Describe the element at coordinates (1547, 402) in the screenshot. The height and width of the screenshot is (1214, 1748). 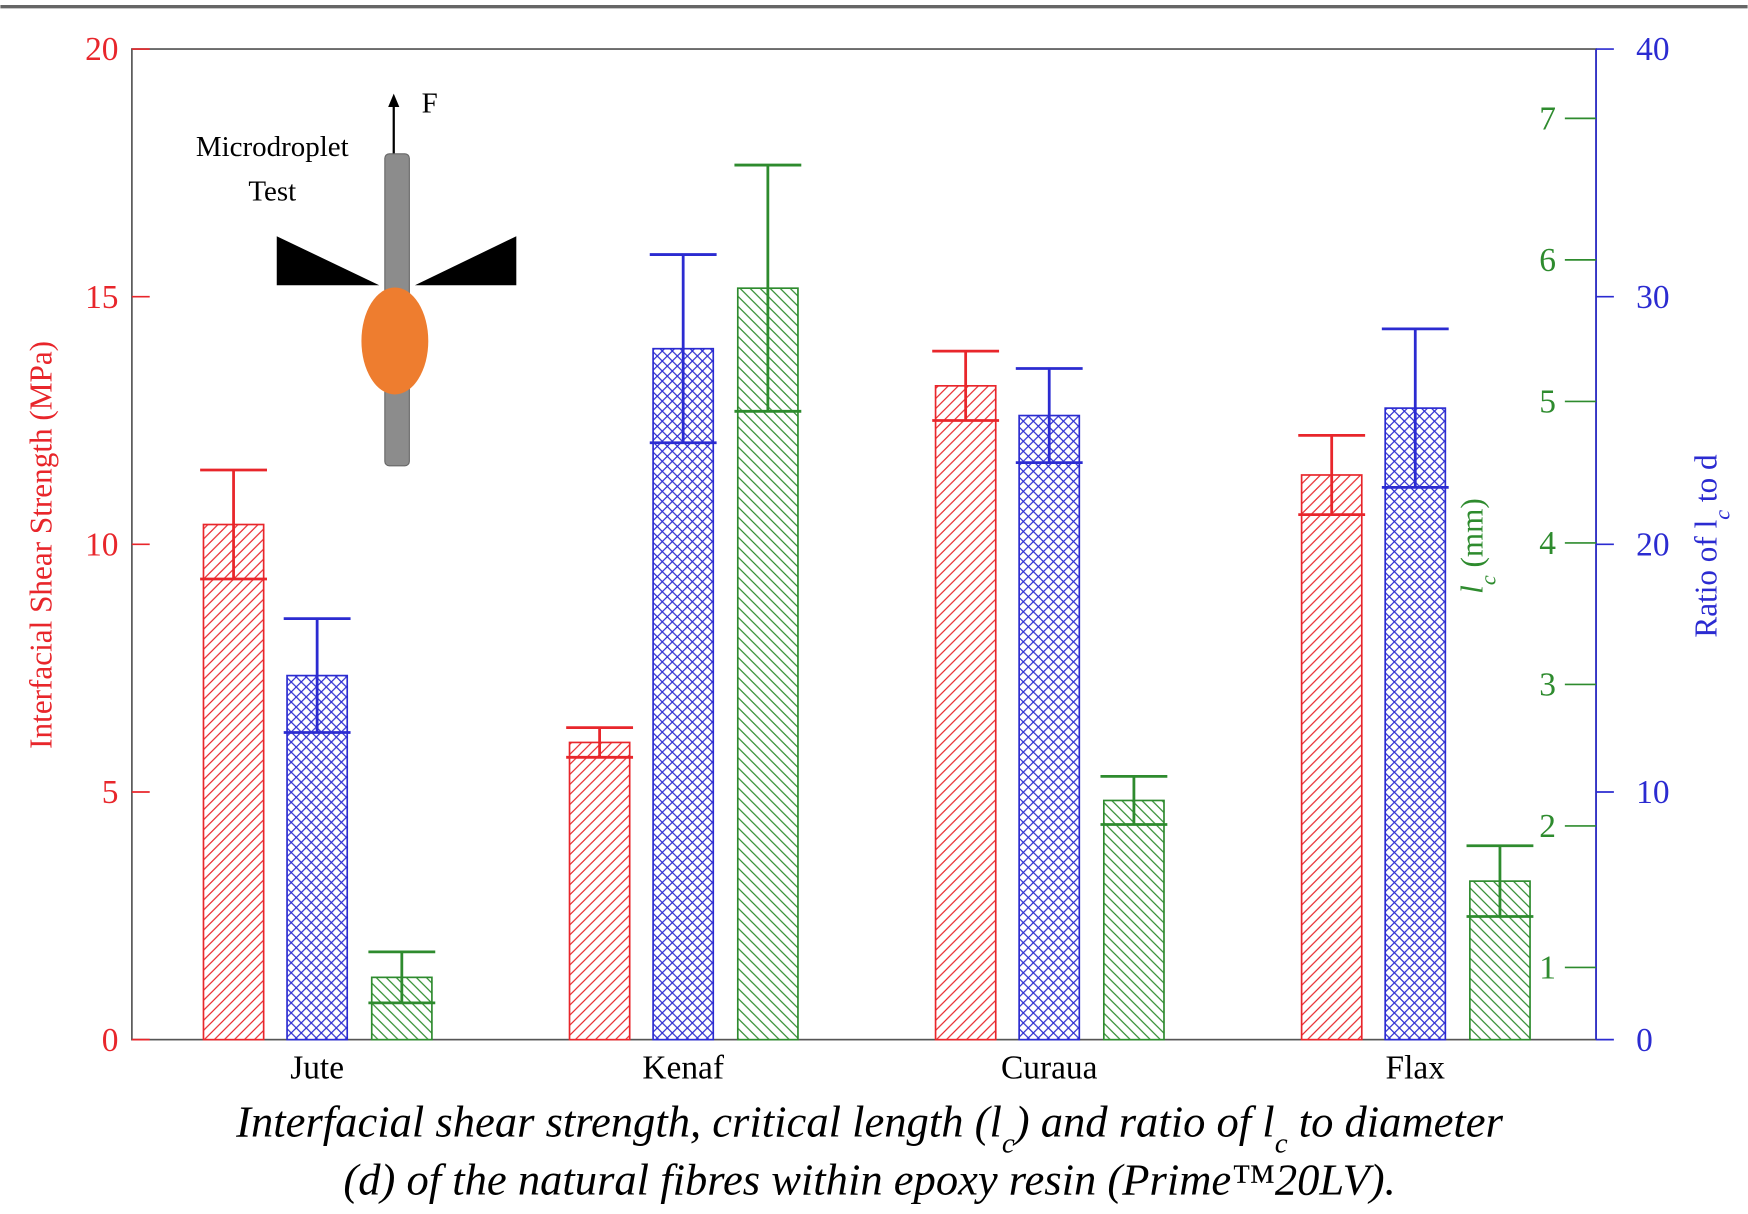
I see `y2-tick-label: 5` at that location.